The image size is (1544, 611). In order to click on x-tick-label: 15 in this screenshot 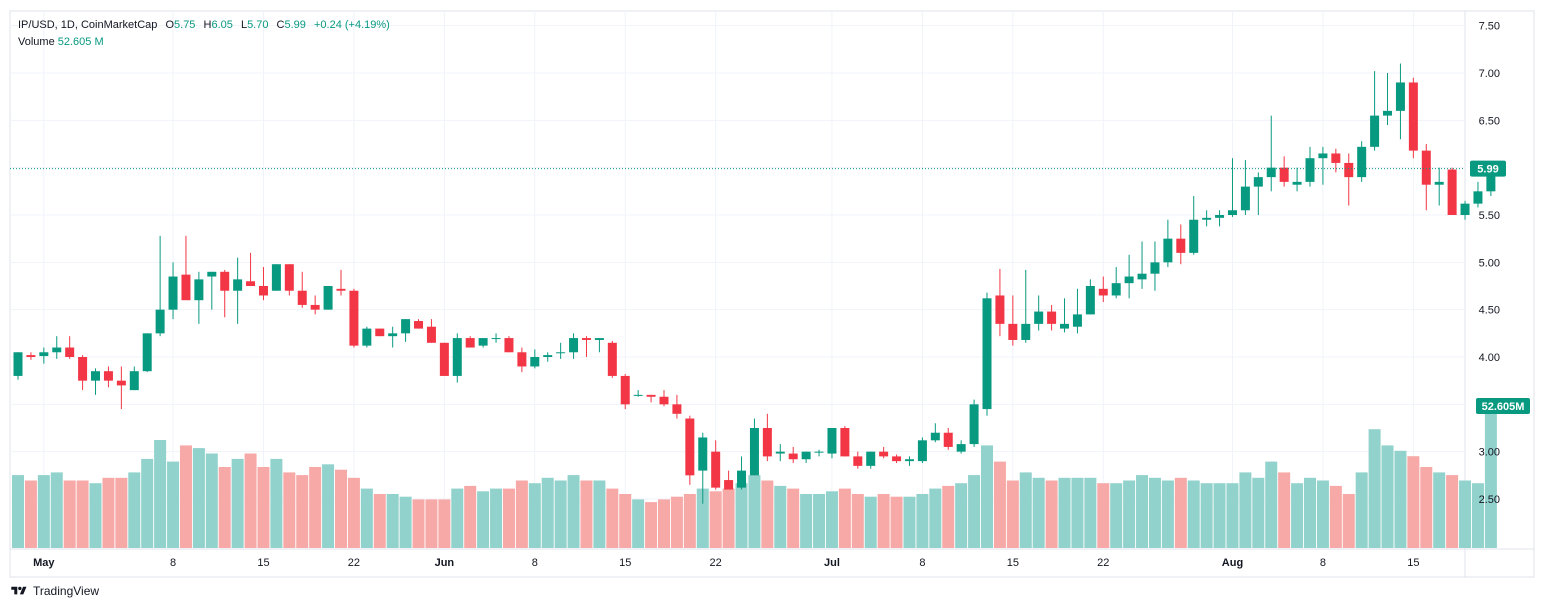, I will do `click(1013, 563)`.